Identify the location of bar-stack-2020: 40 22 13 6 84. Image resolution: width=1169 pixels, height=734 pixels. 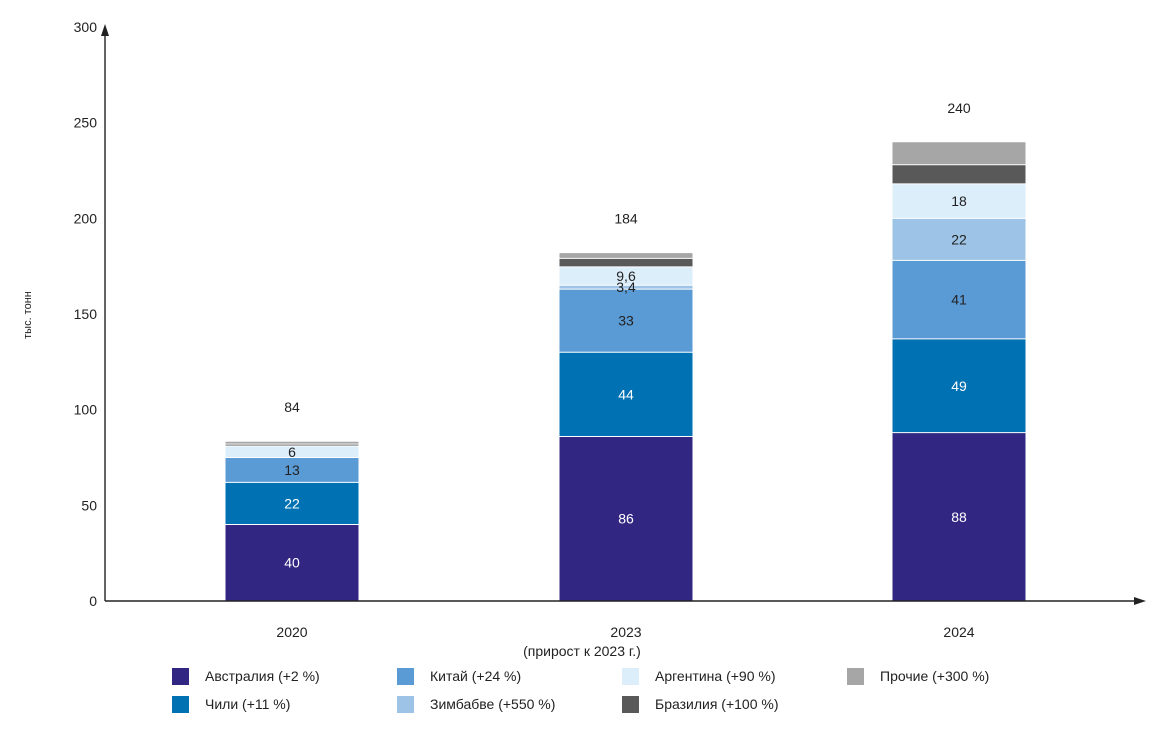
(292, 500).